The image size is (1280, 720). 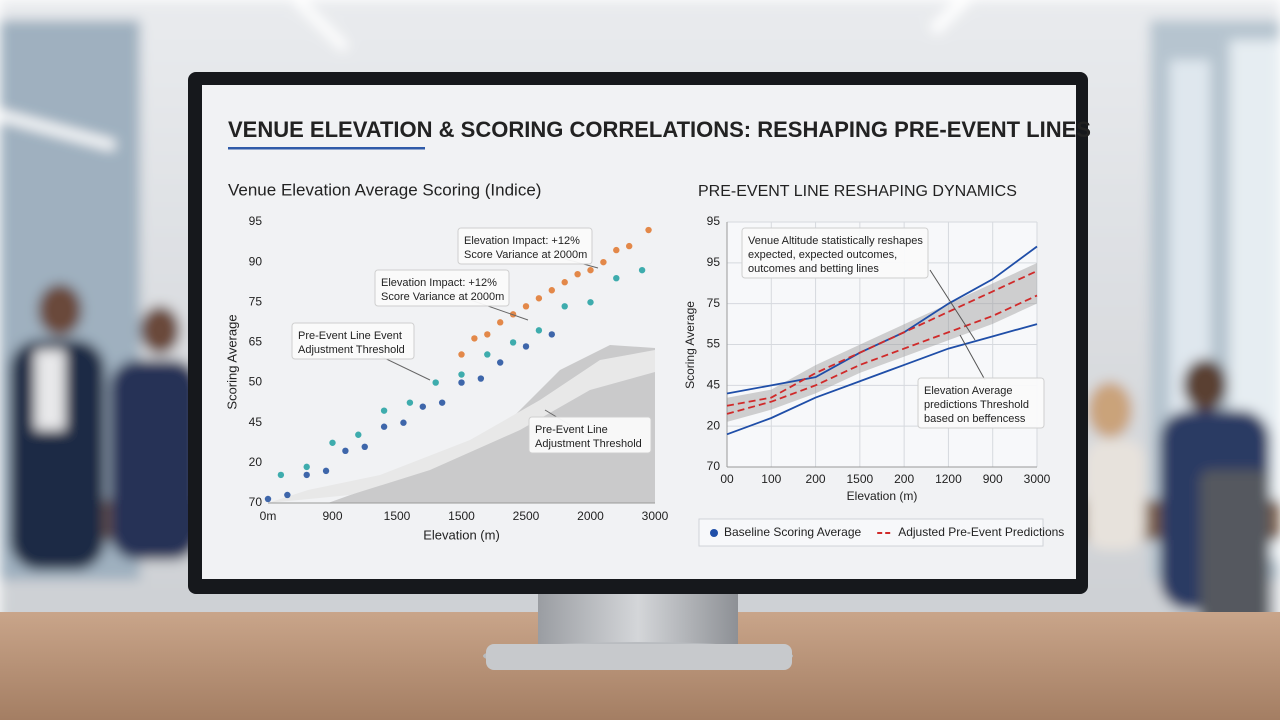 What do you see at coordinates (256, 261) in the screenshot?
I see `y-tick-label: 90` at bounding box center [256, 261].